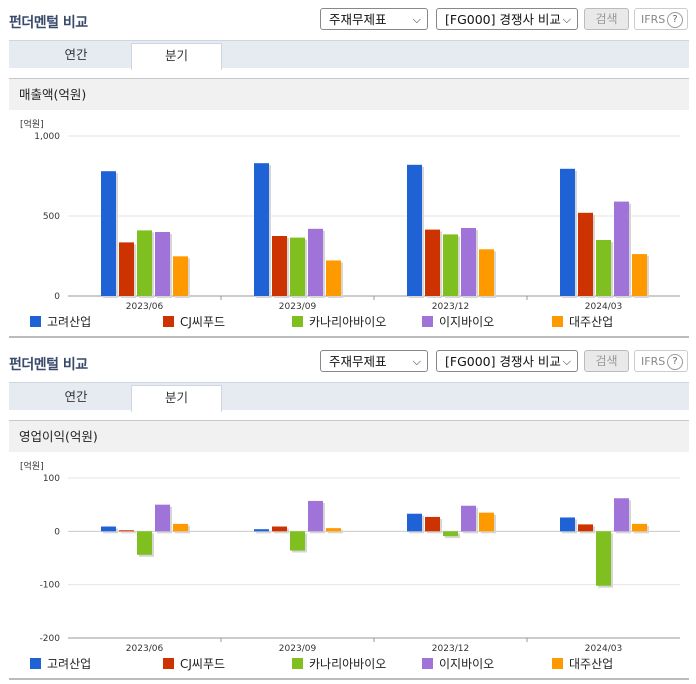 The image size is (696, 684). What do you see at coordinates (32, 124) in the screenshot?
I see `unit-label: [억원]` at bounding box center [32, 124].